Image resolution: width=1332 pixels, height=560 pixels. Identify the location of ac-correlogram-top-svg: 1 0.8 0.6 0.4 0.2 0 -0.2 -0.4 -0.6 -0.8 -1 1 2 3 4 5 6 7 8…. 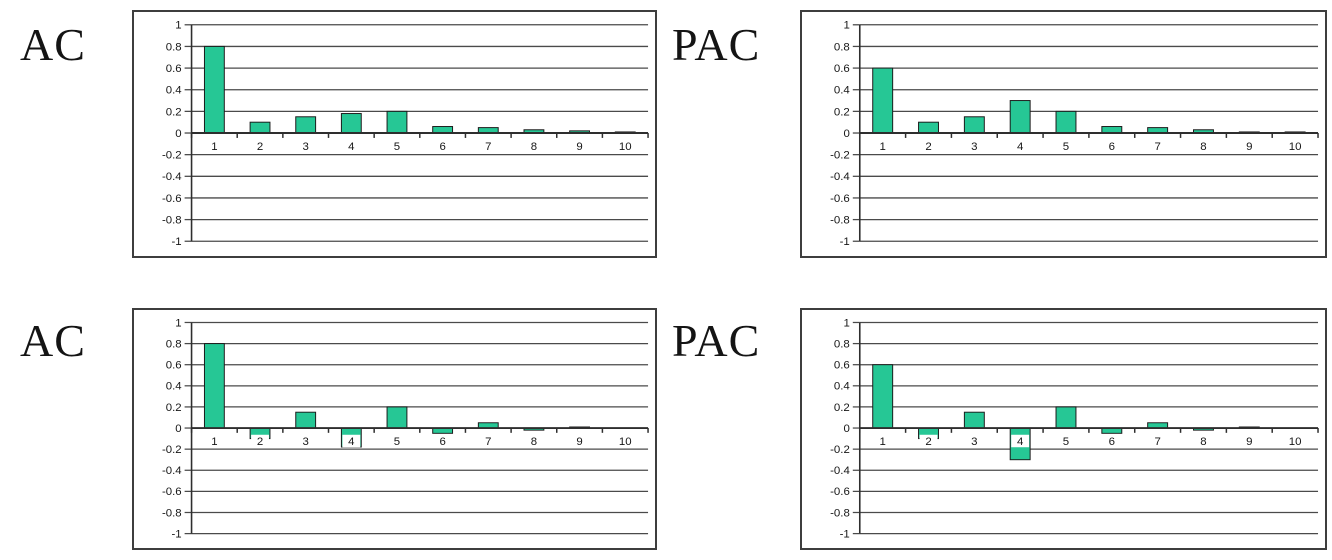
(405, 134).